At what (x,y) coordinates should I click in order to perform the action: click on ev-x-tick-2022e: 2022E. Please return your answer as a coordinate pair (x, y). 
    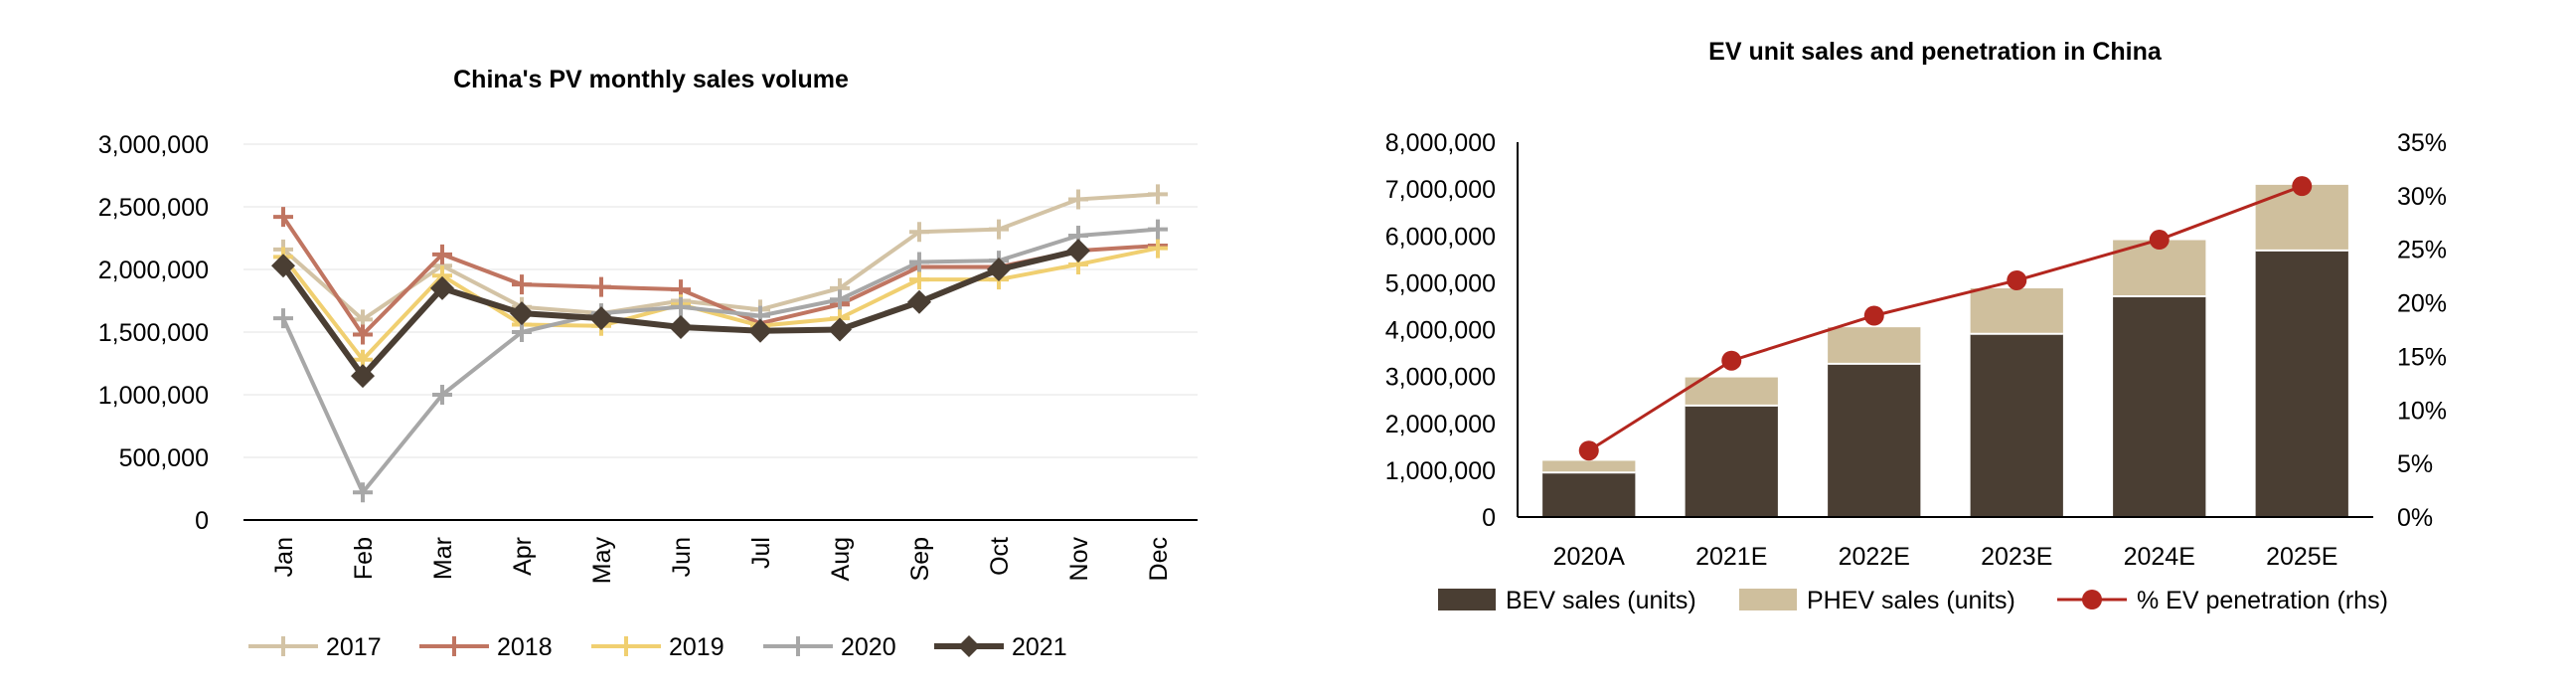
    Looking at the image, I should click on (1874, 557).